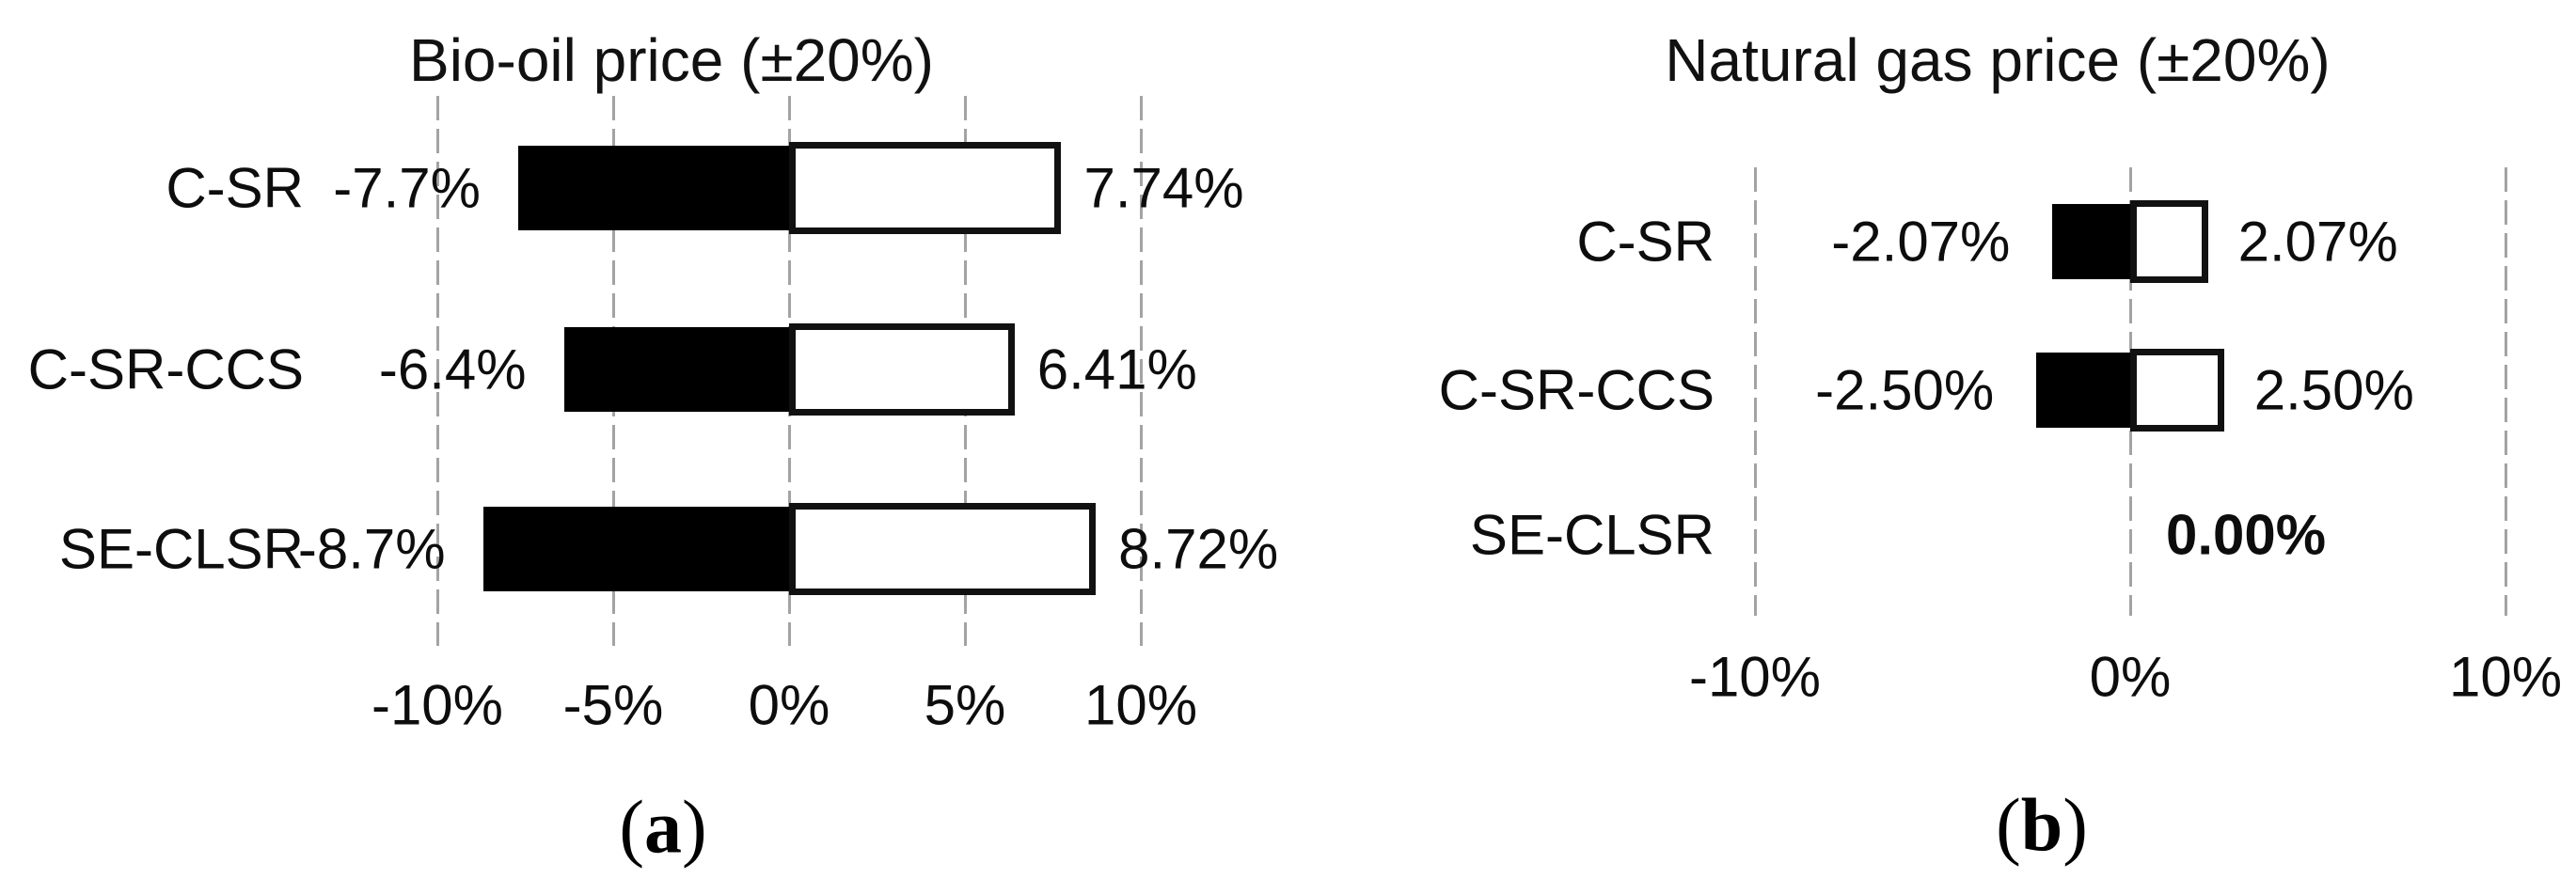 The image size is (2576, 879). Describe the element at coordinates (671, 60) in the screenshot. I see `chart-a-title: Bio-oil price (±20%)` at that location.